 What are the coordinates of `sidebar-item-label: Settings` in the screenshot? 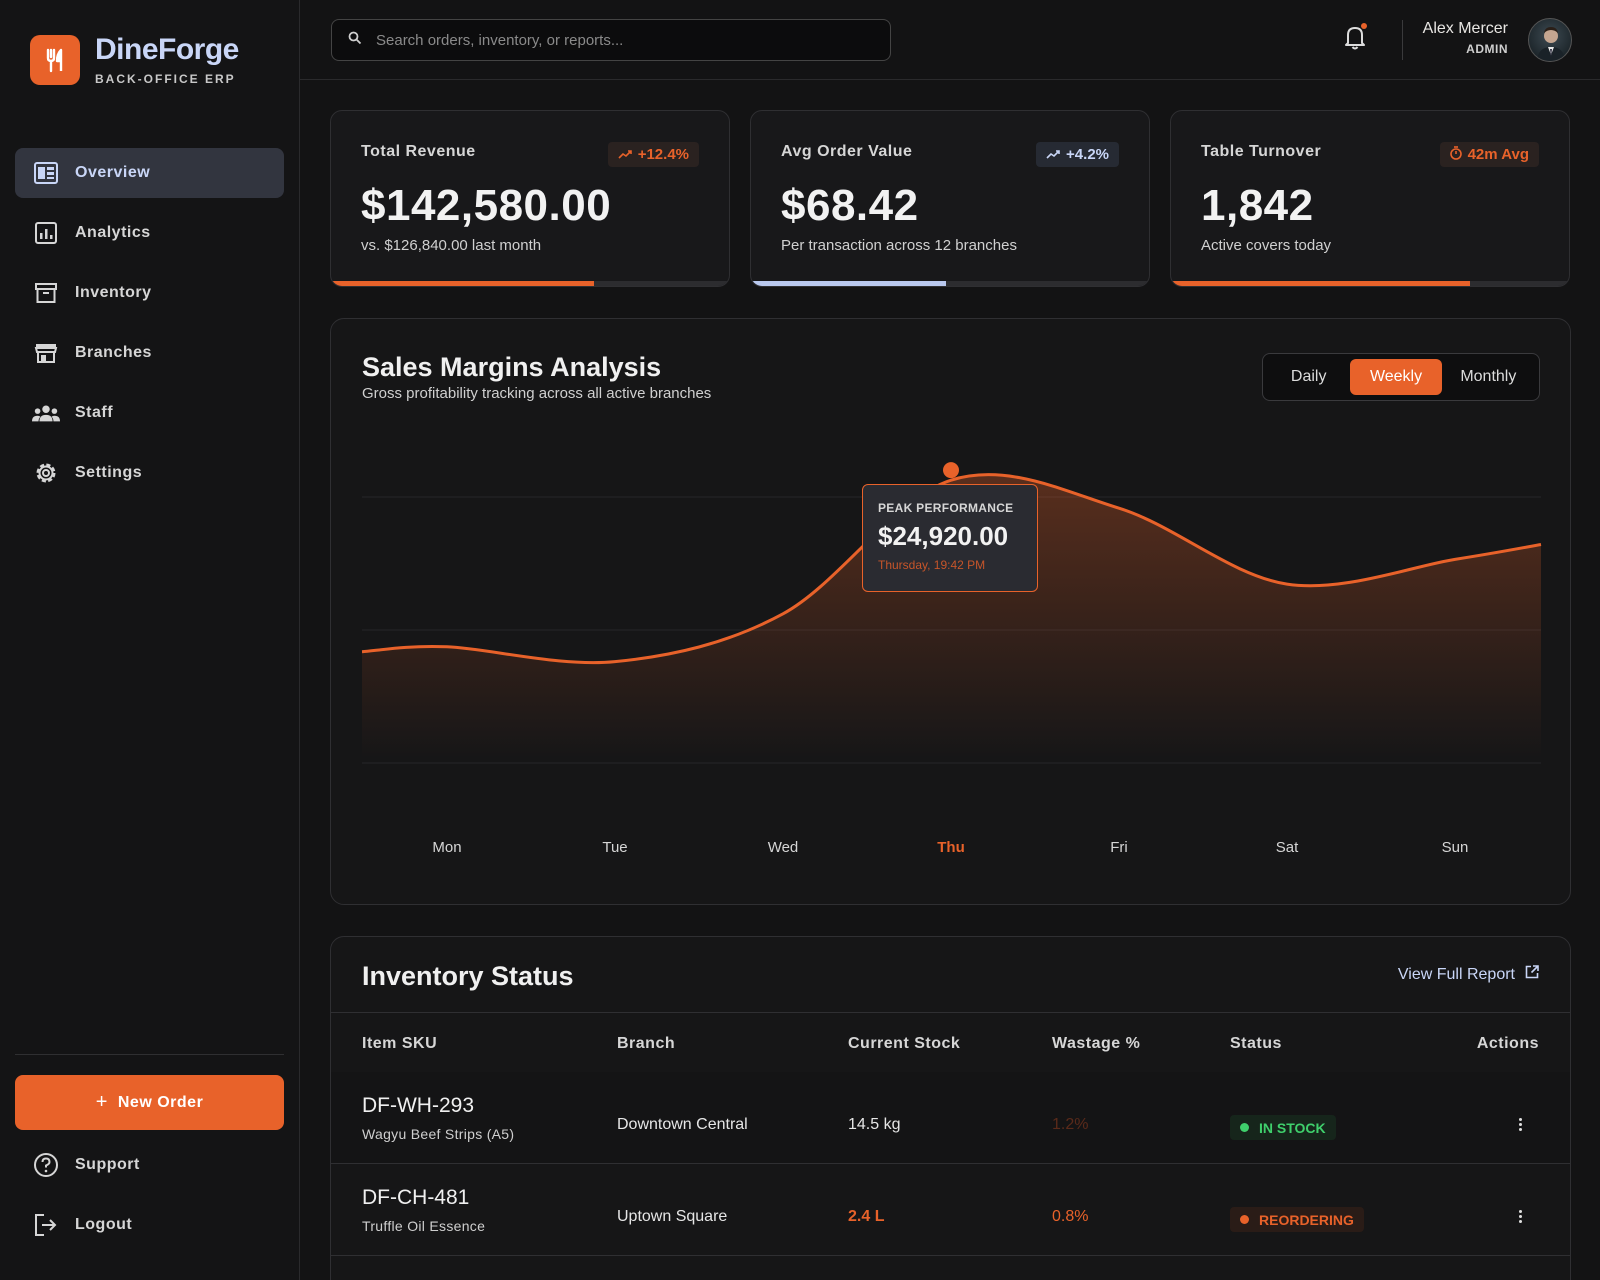 It's located at (109, 472).